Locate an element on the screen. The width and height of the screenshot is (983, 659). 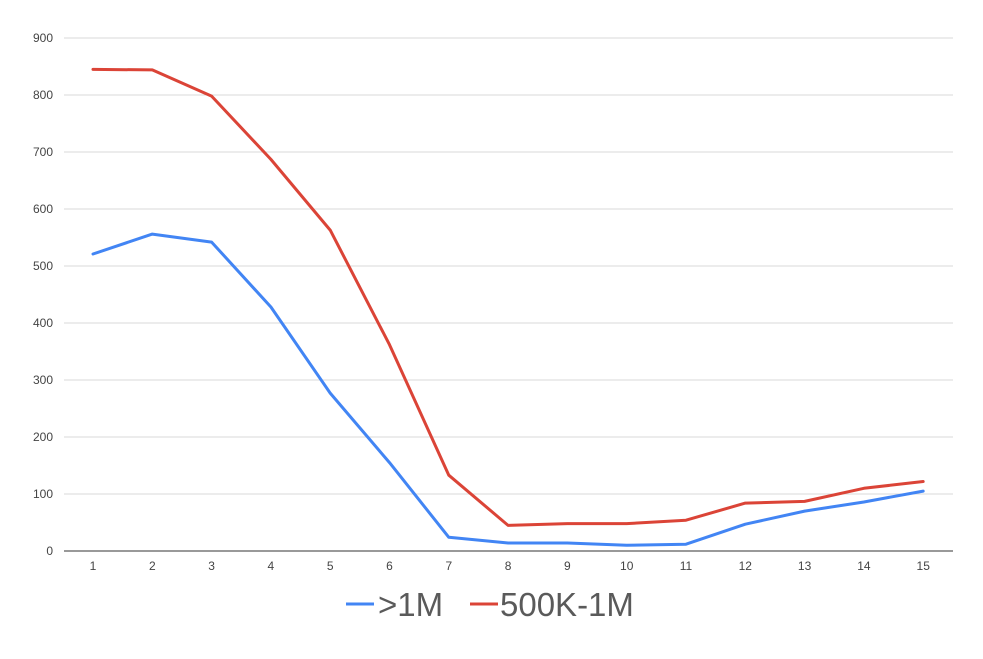
y-tick-label: 800 is located at coordinates (43, 95).